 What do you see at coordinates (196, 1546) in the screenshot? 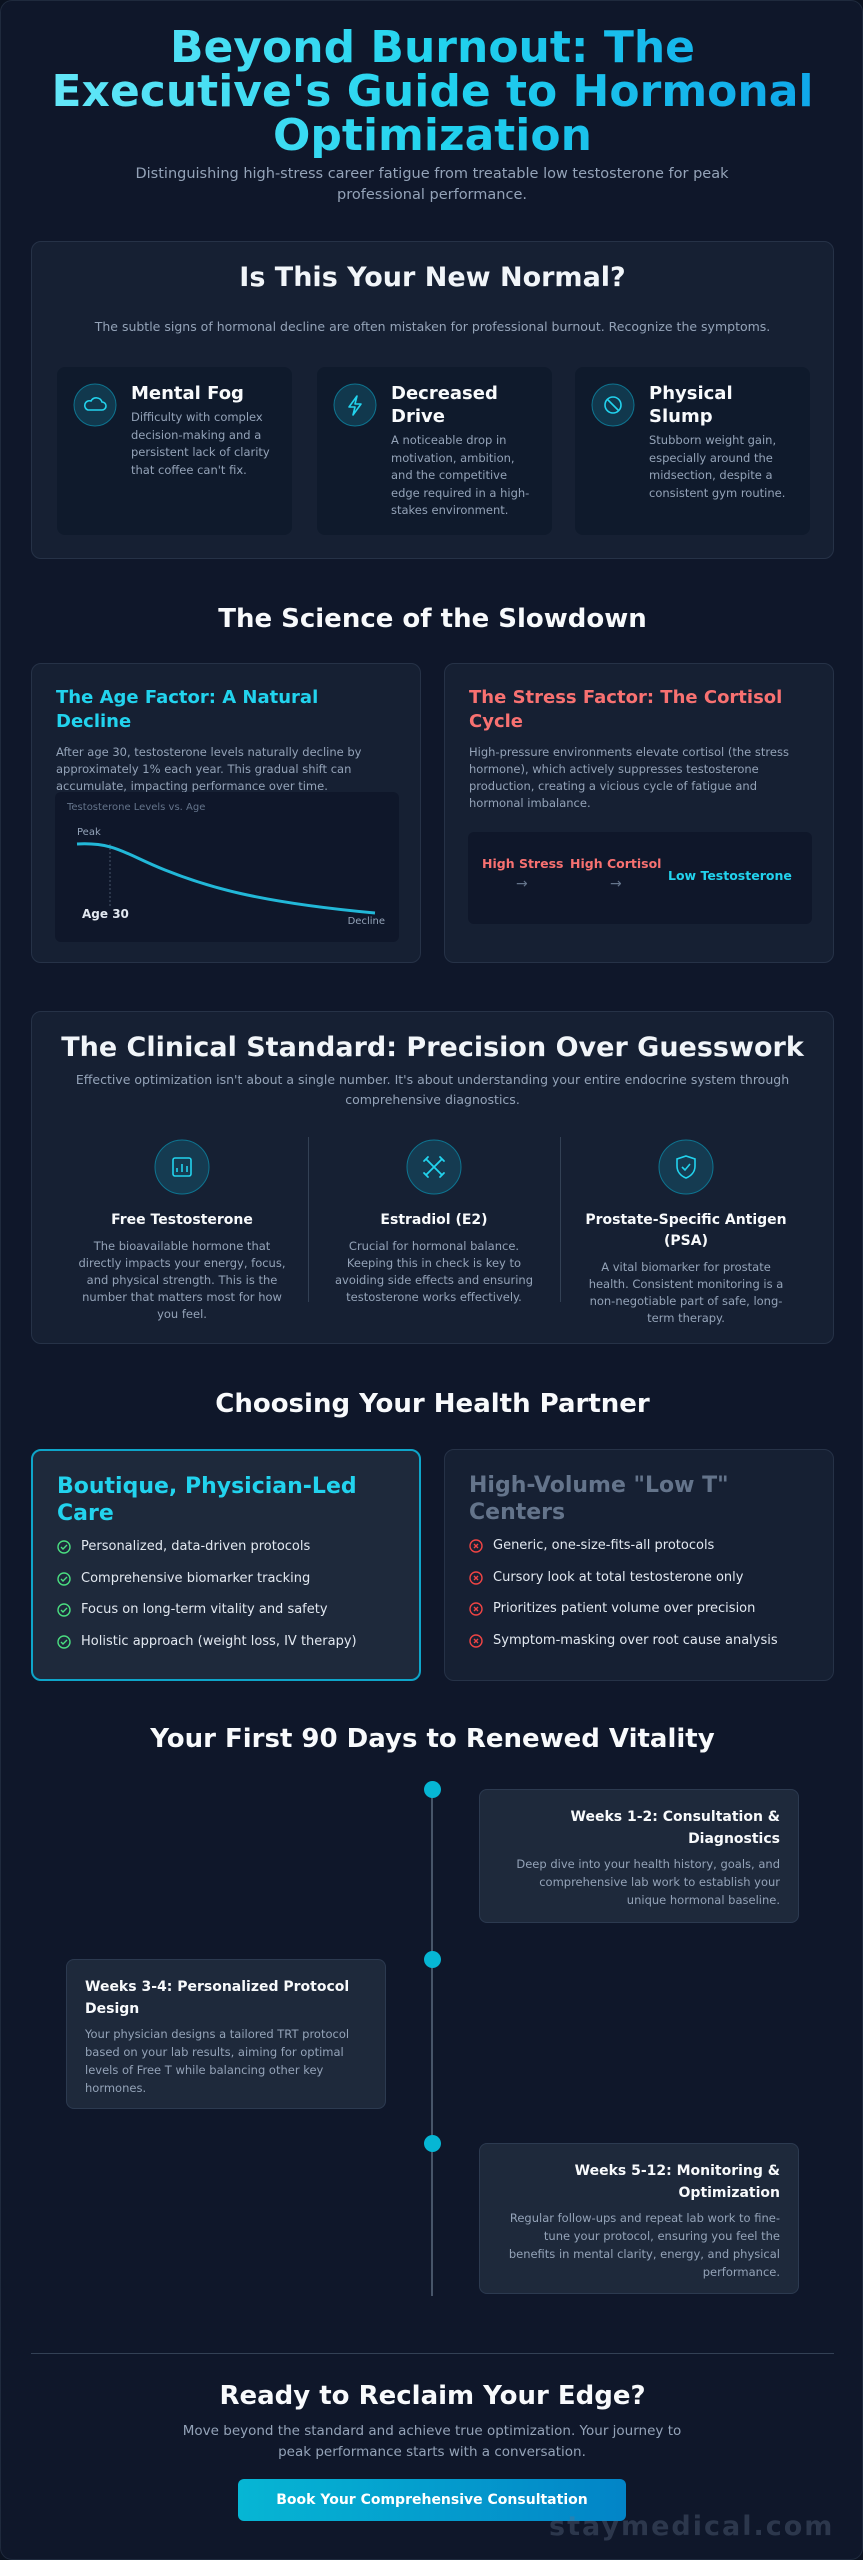
I see `feature-text: Personalized, data-driven protocols` at bounding box center [196, 1546].